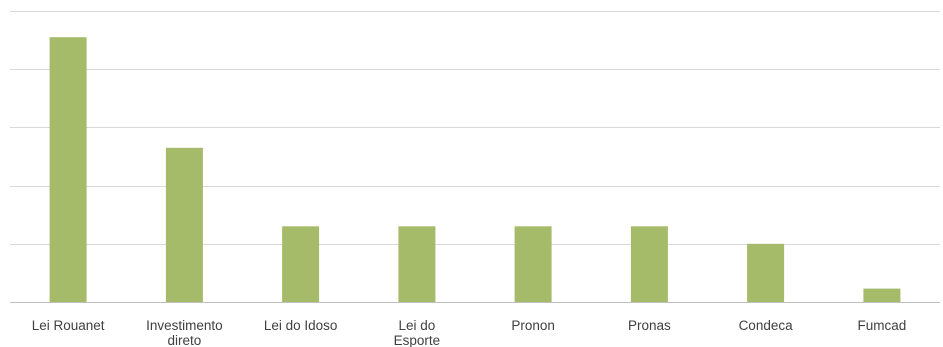 The height and width of the screenshot is (347, 943). I want to click on category-label: Investimento direto, so click(184, 332).